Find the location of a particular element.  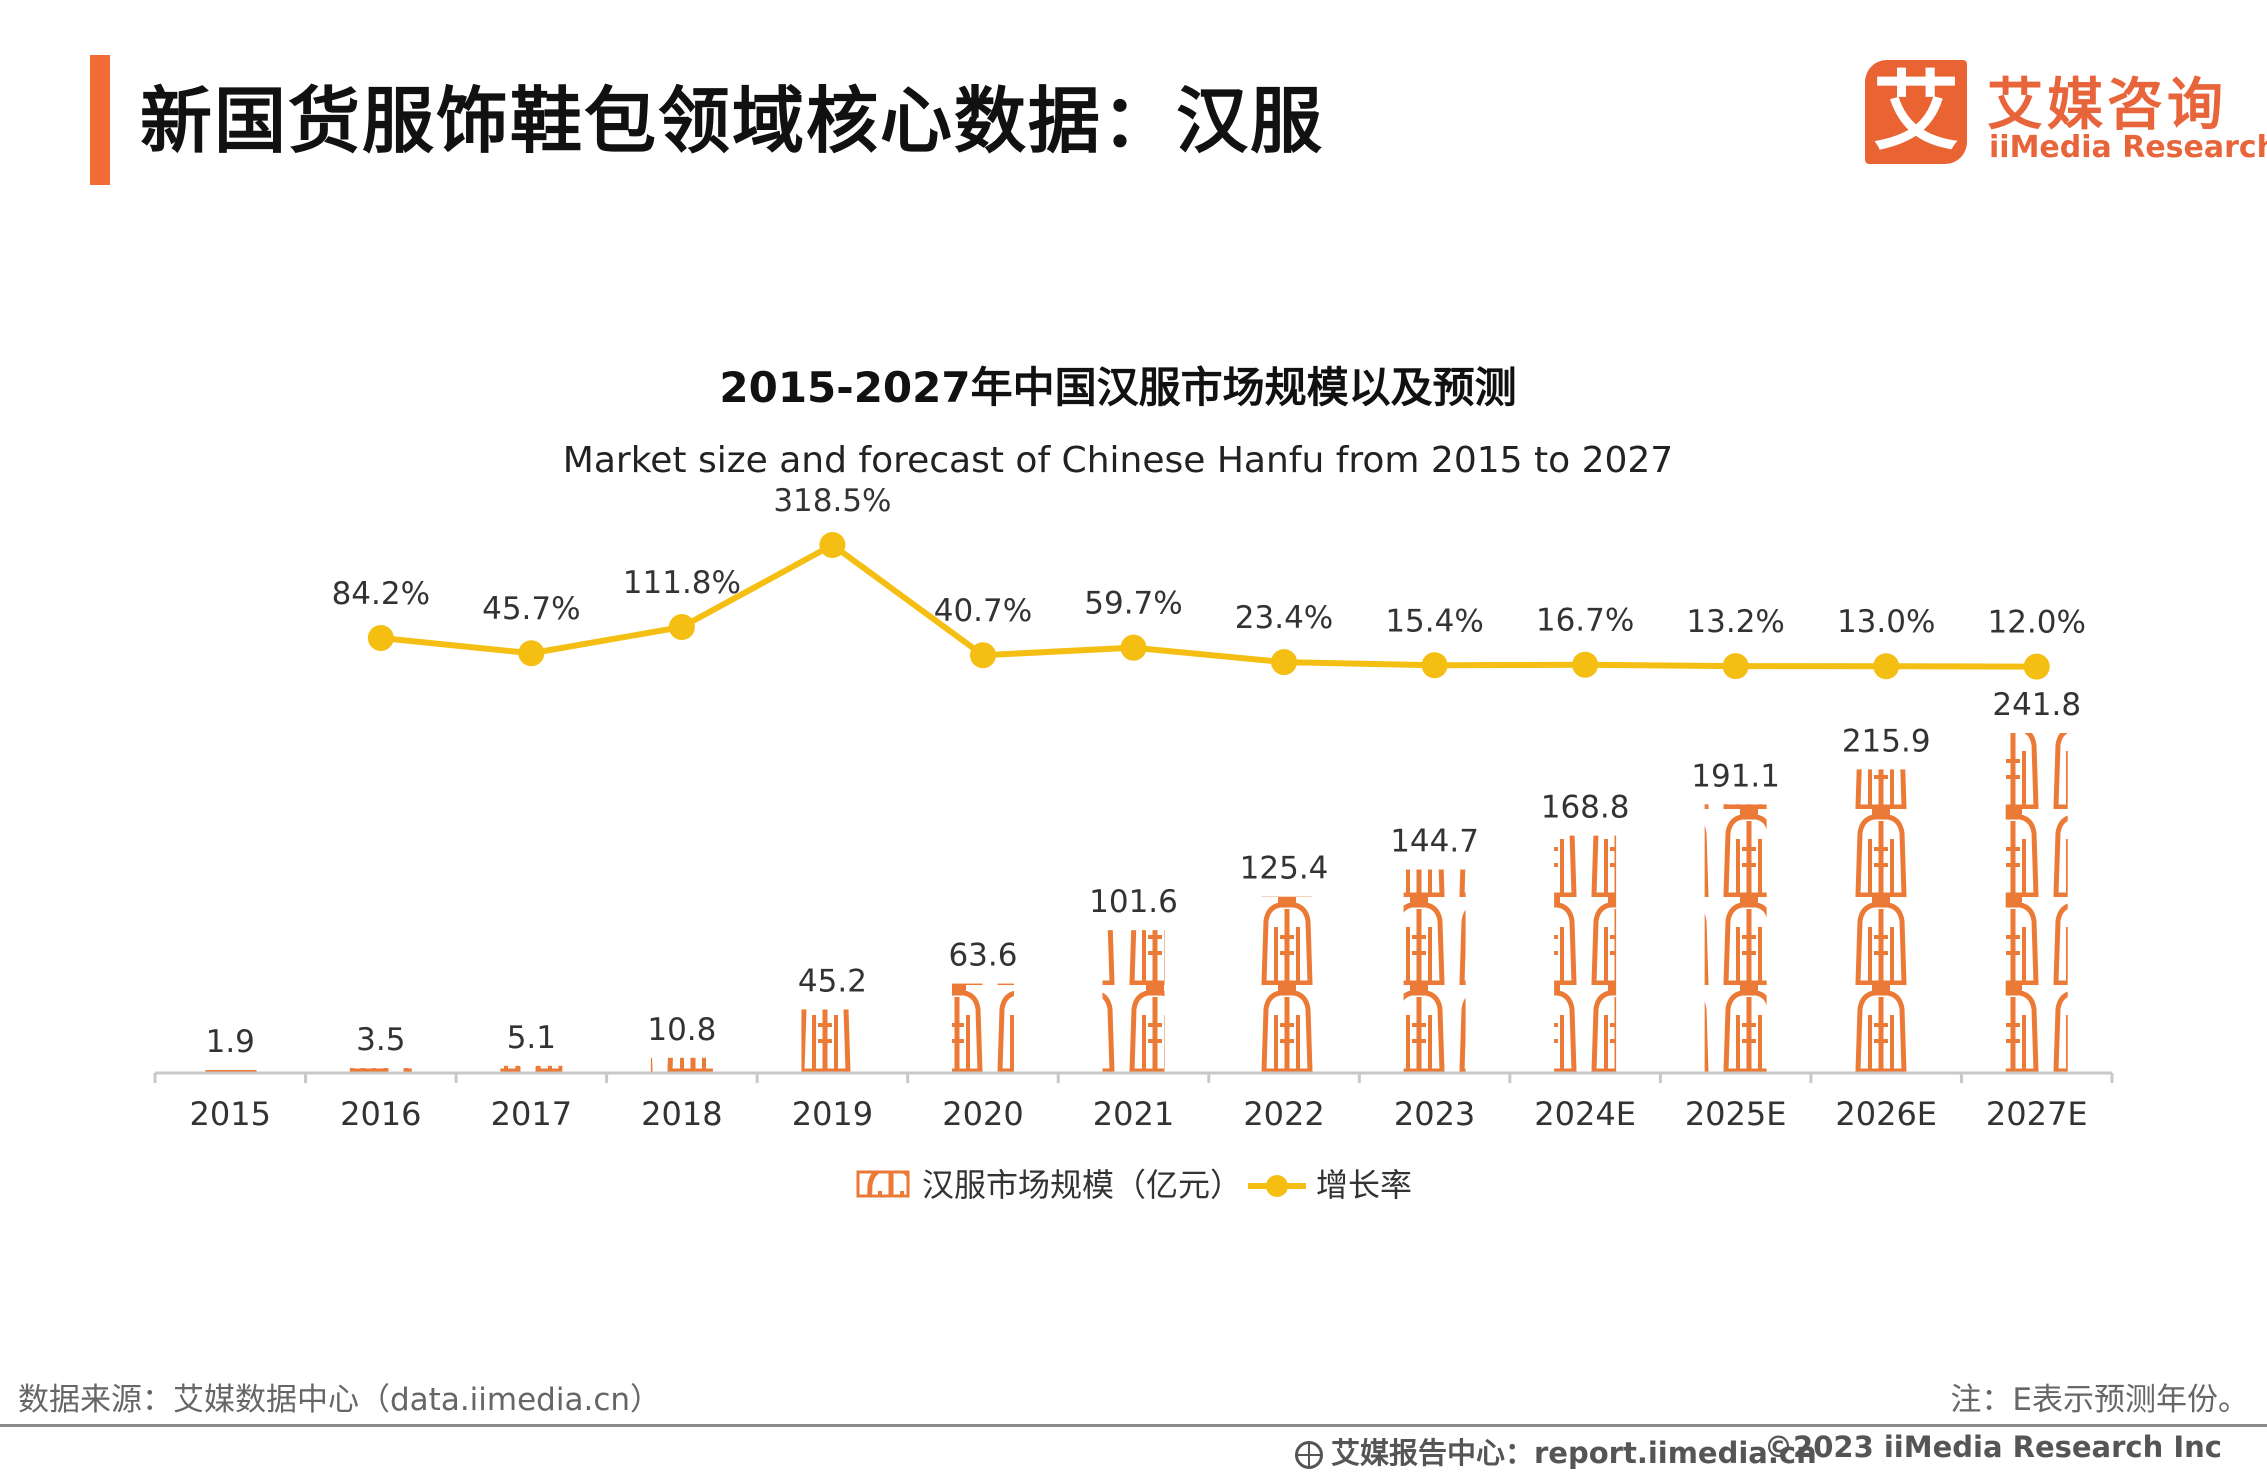

legend-line-label: 增长率 is located at coordinates (1364, 1185).